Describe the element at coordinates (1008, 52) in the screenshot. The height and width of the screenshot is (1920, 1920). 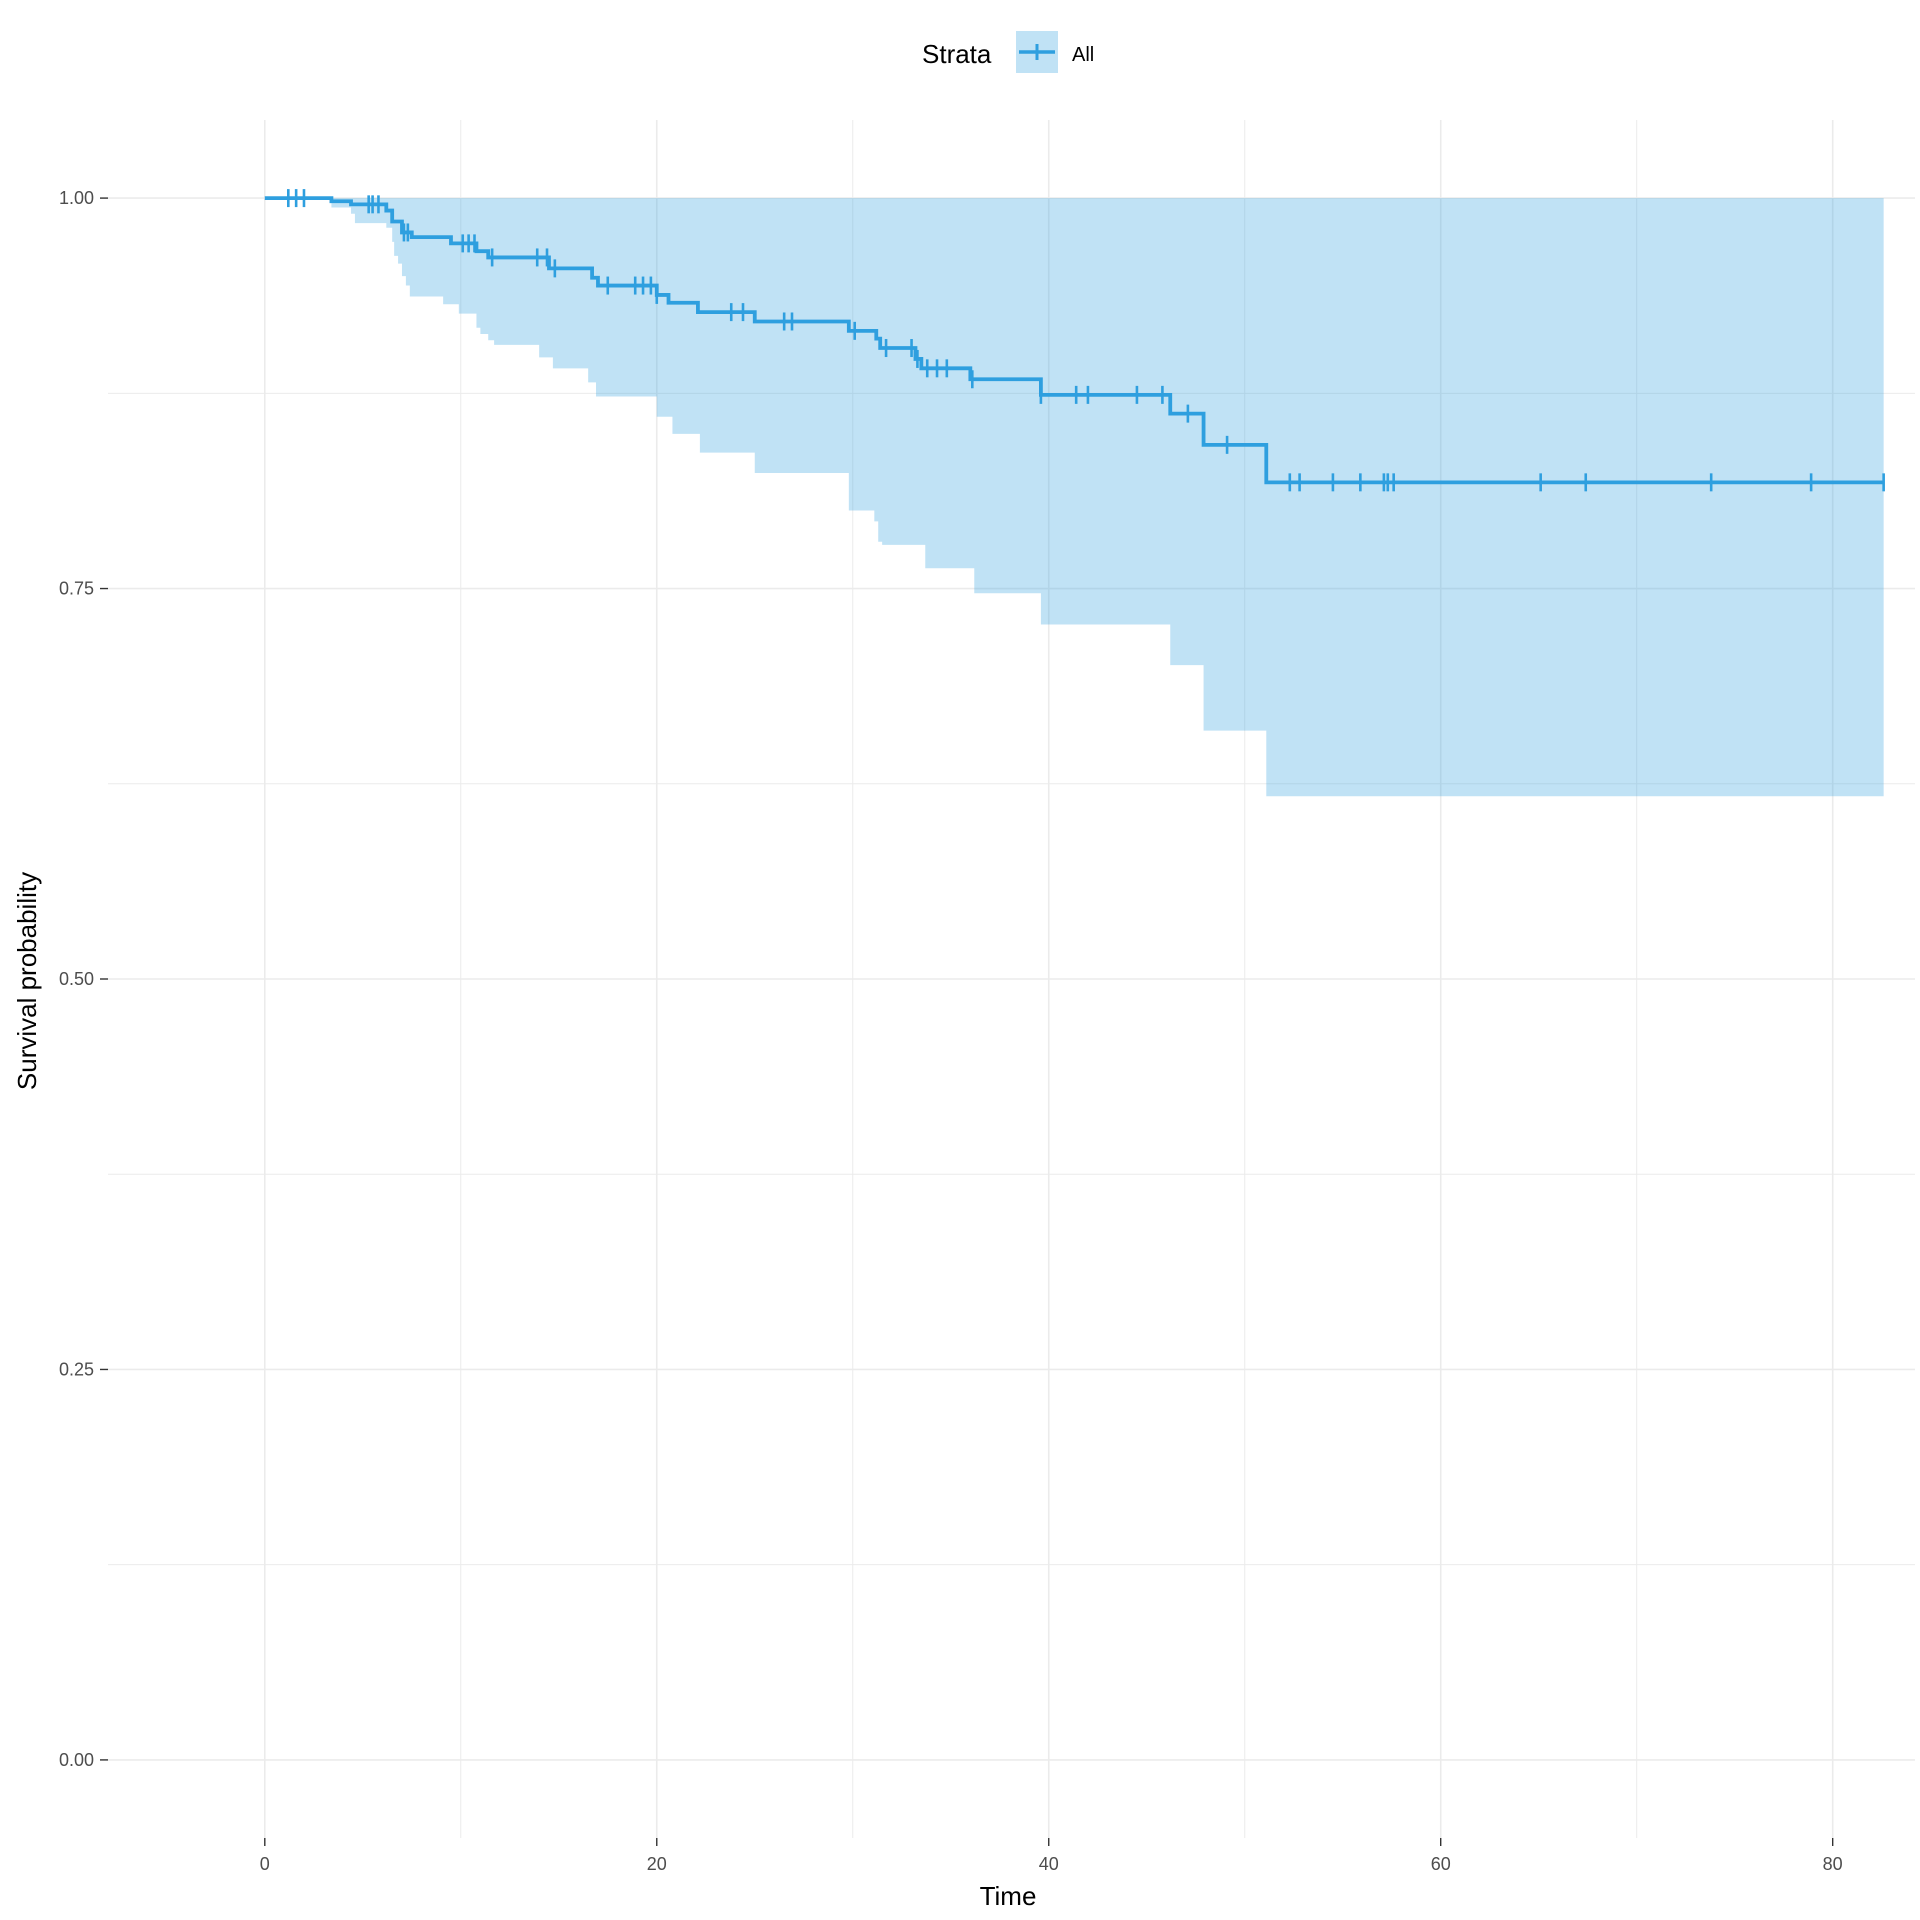
I see `legend: Strata All` at that location.